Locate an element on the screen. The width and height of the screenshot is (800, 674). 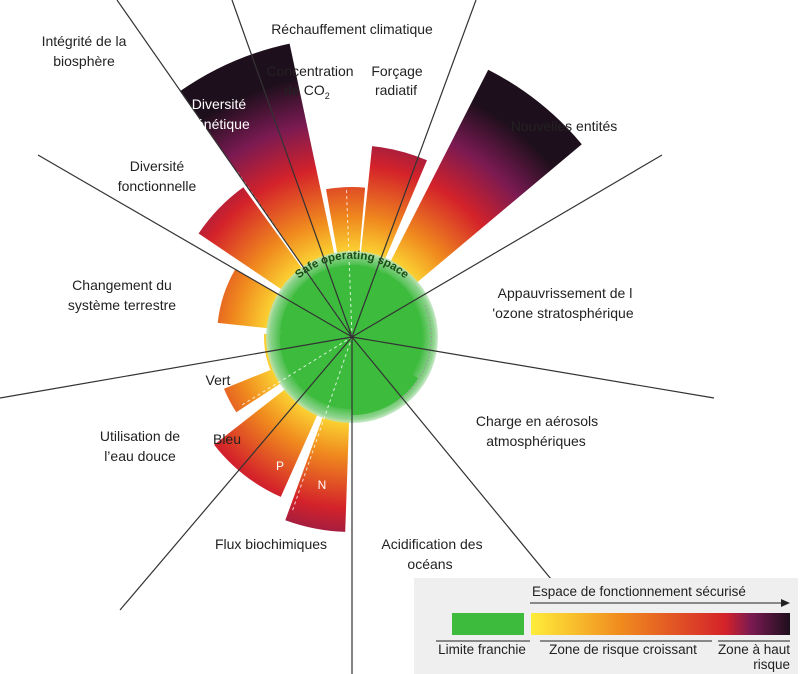
label-ozone-line1: Appauvrissement de l is located at coordinates (565, 293).